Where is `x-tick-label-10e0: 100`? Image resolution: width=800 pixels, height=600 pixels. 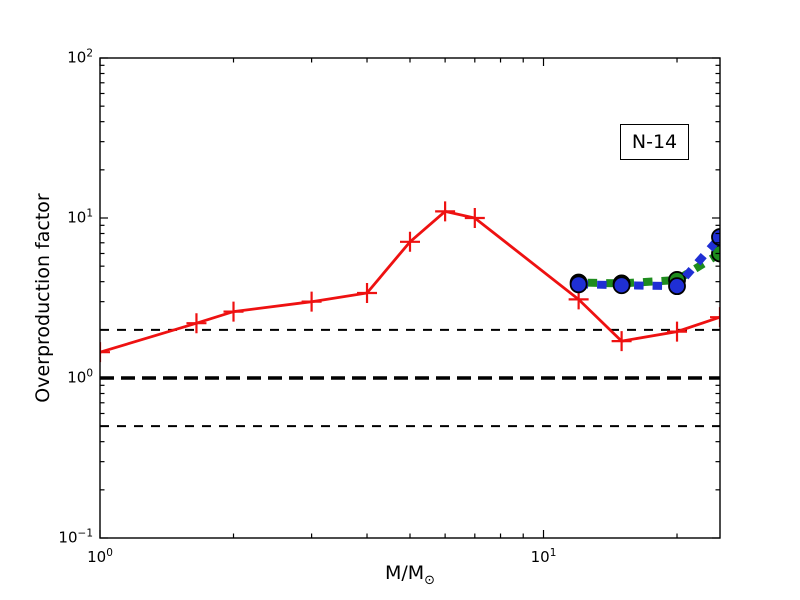 x-tick-label-10e0: 100 is located at coordinates (100, 556).